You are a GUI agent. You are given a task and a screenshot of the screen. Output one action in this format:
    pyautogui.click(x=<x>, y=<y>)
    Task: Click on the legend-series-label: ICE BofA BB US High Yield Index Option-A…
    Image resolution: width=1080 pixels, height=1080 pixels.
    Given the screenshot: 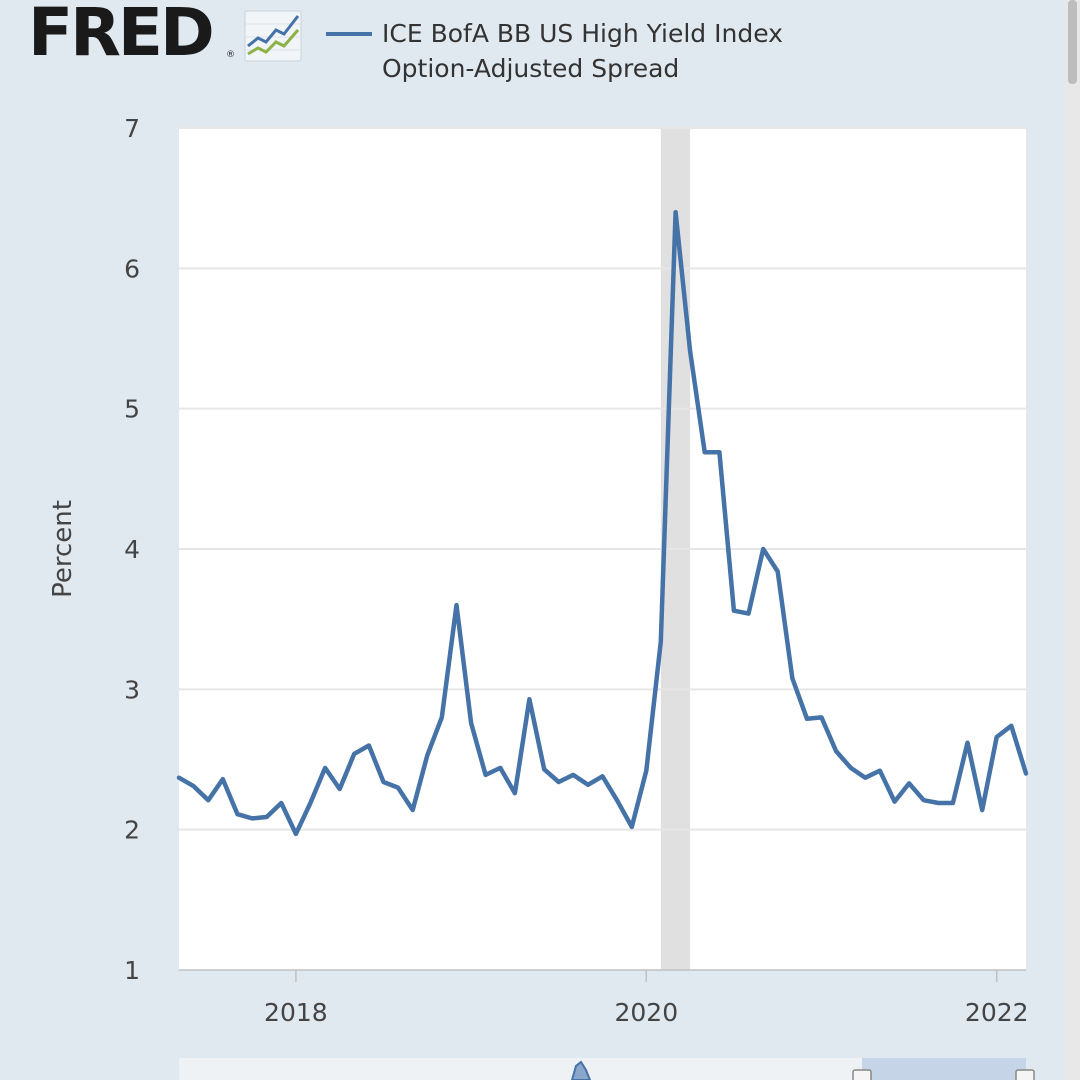 What is the action you would take?
    pyautogui.click(x=582, y=51)
    